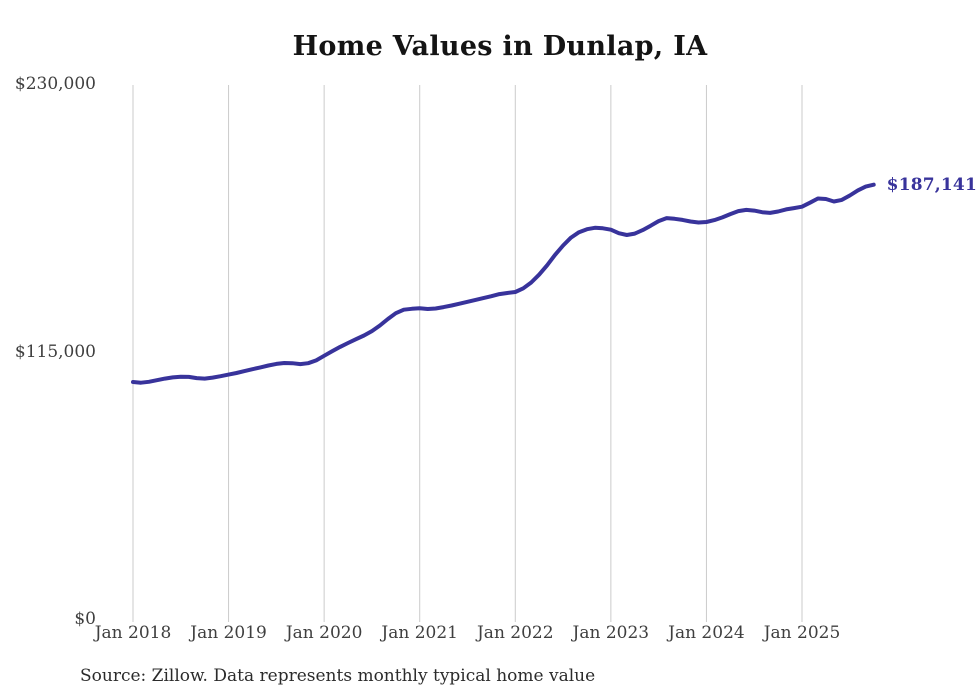 The width and height of the screenshot is (980, 699). I want to click on x-axis-tick-label: Jan 2018, so click(133, 633).